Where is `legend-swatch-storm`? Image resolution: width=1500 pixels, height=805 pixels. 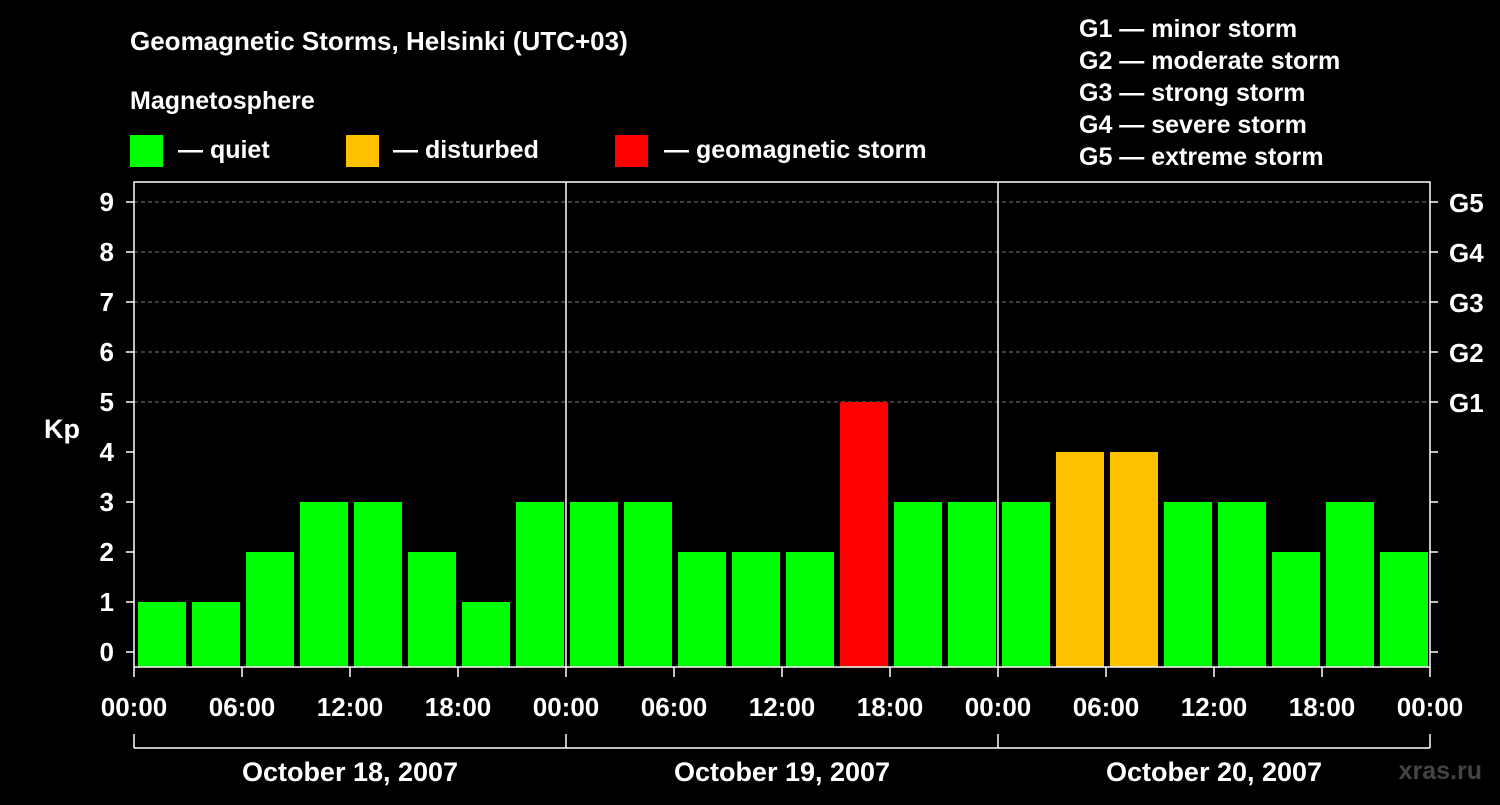 legend-swatch-storm is located at coordinates (631, 151).